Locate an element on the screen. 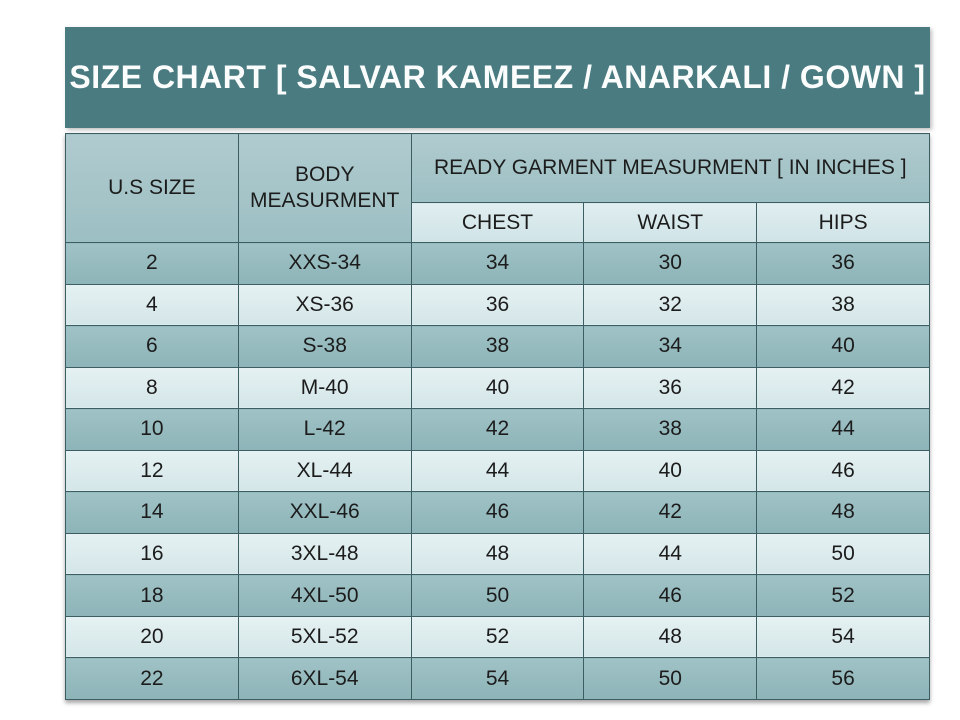  cell-hips: 42 is located at coordinates (843, 388).